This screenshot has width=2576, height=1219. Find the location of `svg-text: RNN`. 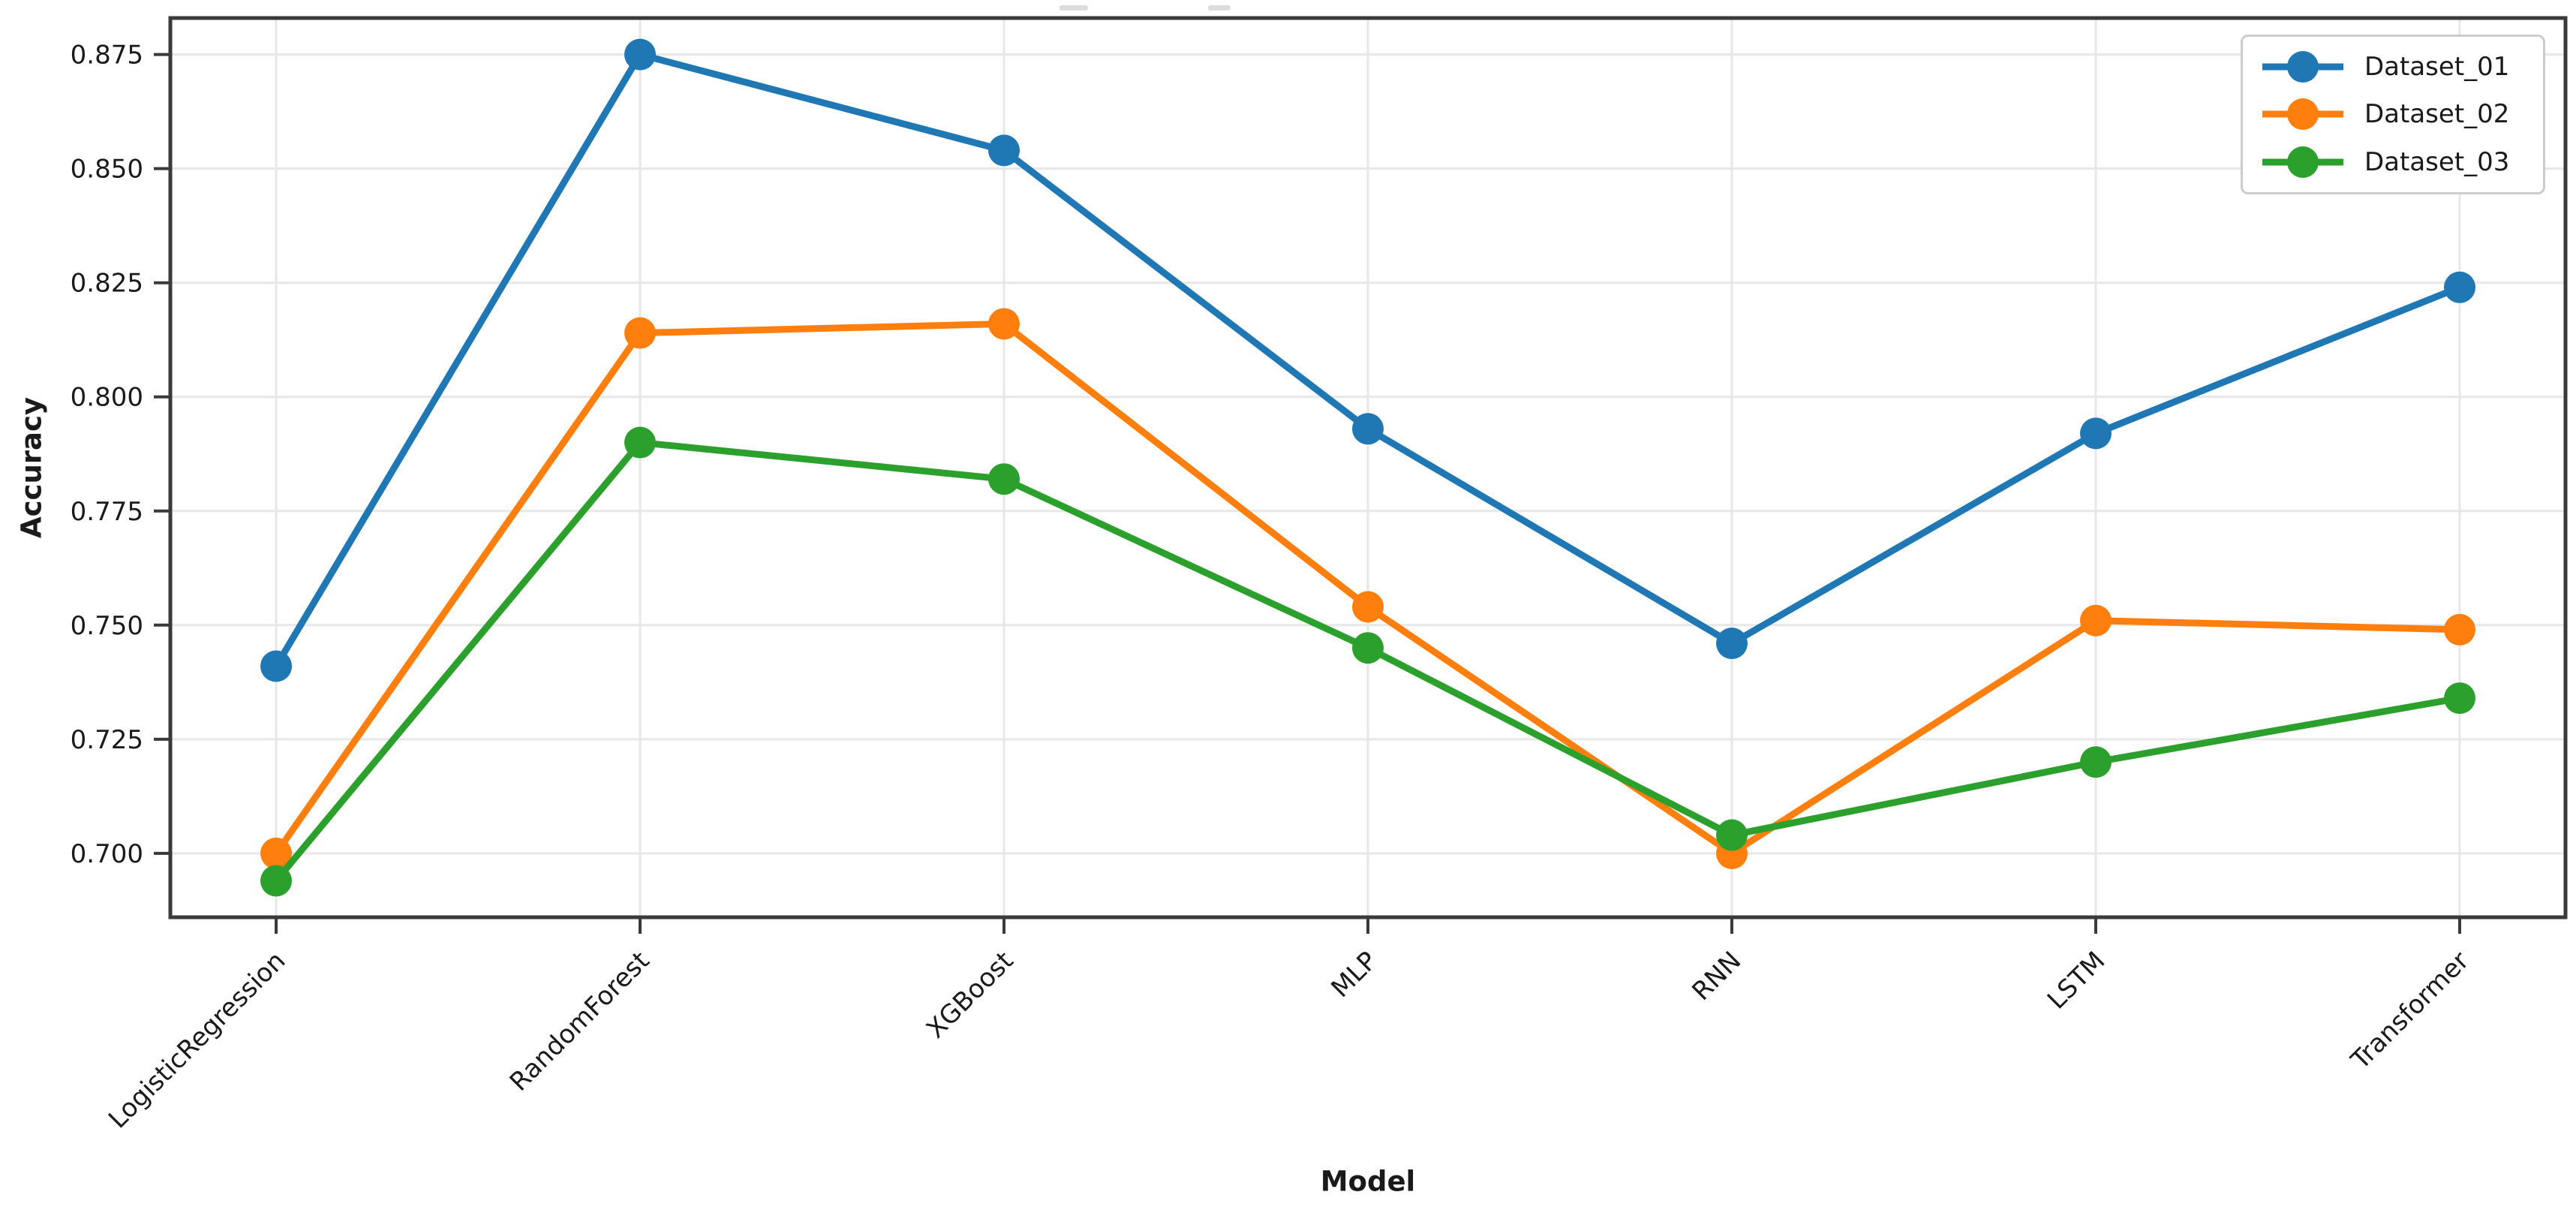

svg-text: RNN is located at coordinates (1716, 976).